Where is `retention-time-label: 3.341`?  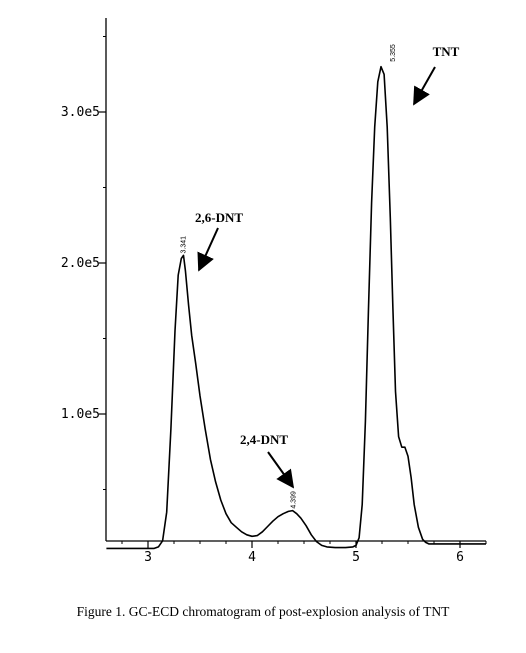 retention-time-label: 3.341 is located at coordinates (183, 245).